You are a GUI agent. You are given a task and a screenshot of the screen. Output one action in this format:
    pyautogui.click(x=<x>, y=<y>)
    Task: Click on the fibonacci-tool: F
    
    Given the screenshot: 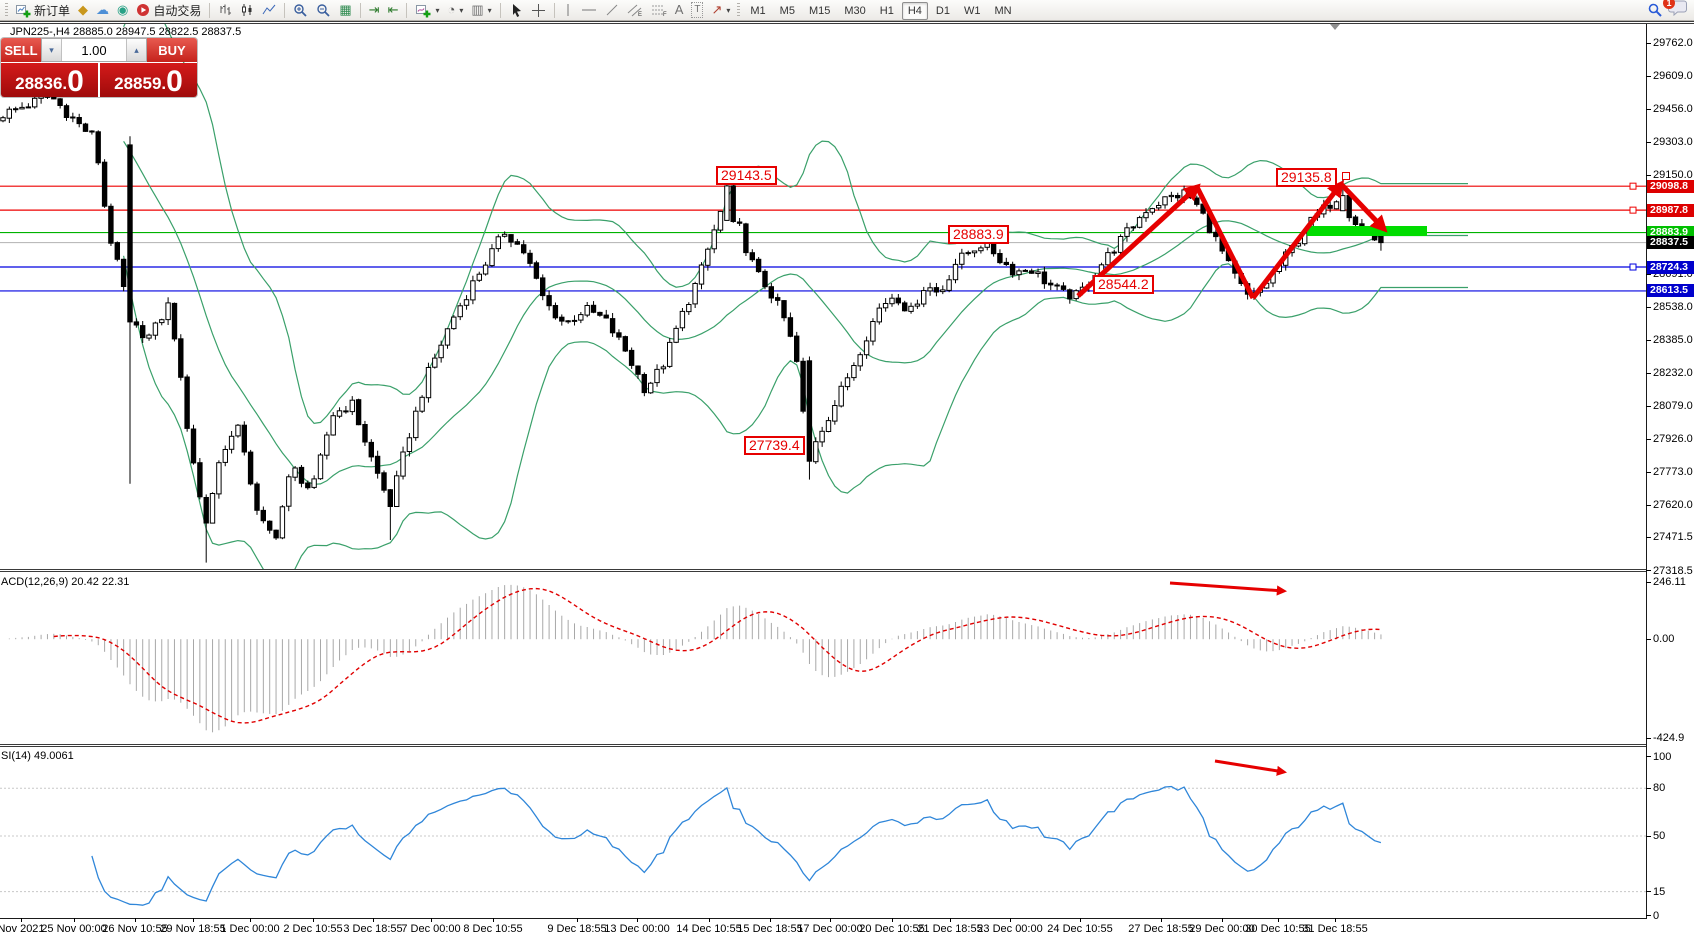 What is the action you would take?
    pyautogui.click(x=659, y=10)
    